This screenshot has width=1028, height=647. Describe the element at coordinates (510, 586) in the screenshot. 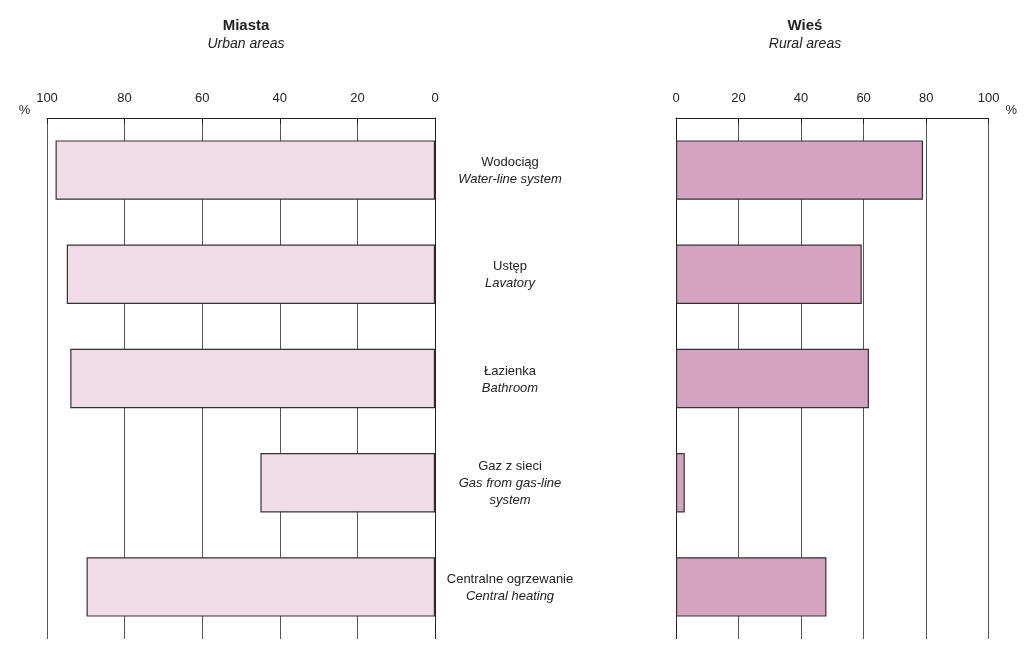

I see `y-tick-label: Centralne ogrzewanie Central heating` at that location.